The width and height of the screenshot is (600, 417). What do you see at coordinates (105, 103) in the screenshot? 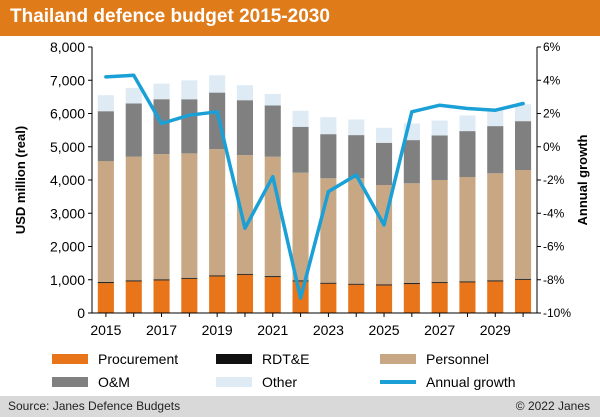
I see `bar-other-2015` at bounding box center [105, 103].